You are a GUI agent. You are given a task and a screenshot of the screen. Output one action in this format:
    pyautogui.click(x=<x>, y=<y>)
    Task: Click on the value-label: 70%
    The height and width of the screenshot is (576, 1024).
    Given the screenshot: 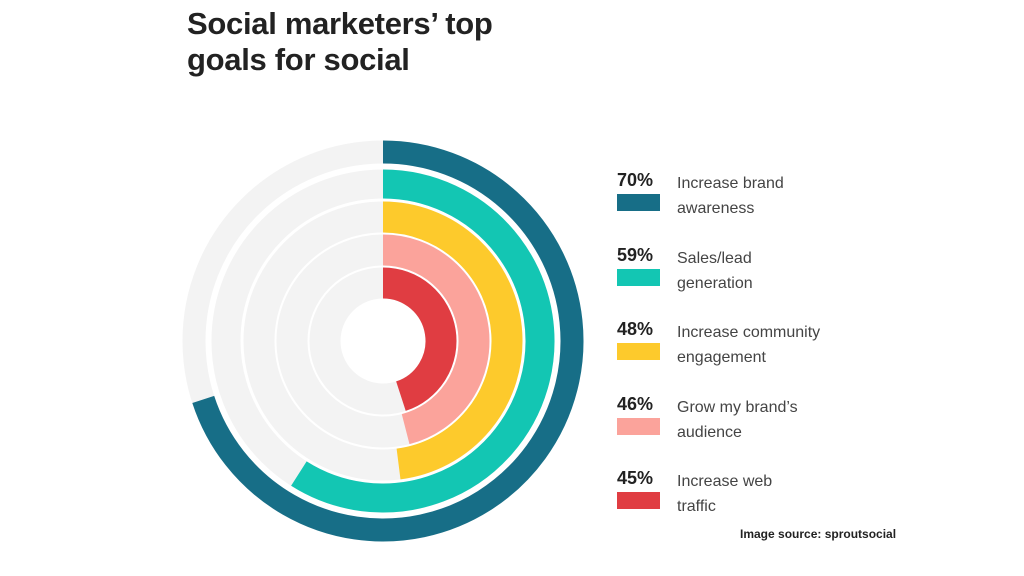 What is the action you would take?
    pyautogui.click(x=635, y=180)
    